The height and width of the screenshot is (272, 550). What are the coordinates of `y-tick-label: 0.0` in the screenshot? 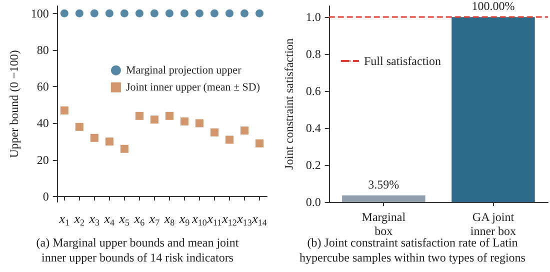 It's located at (313, 202).